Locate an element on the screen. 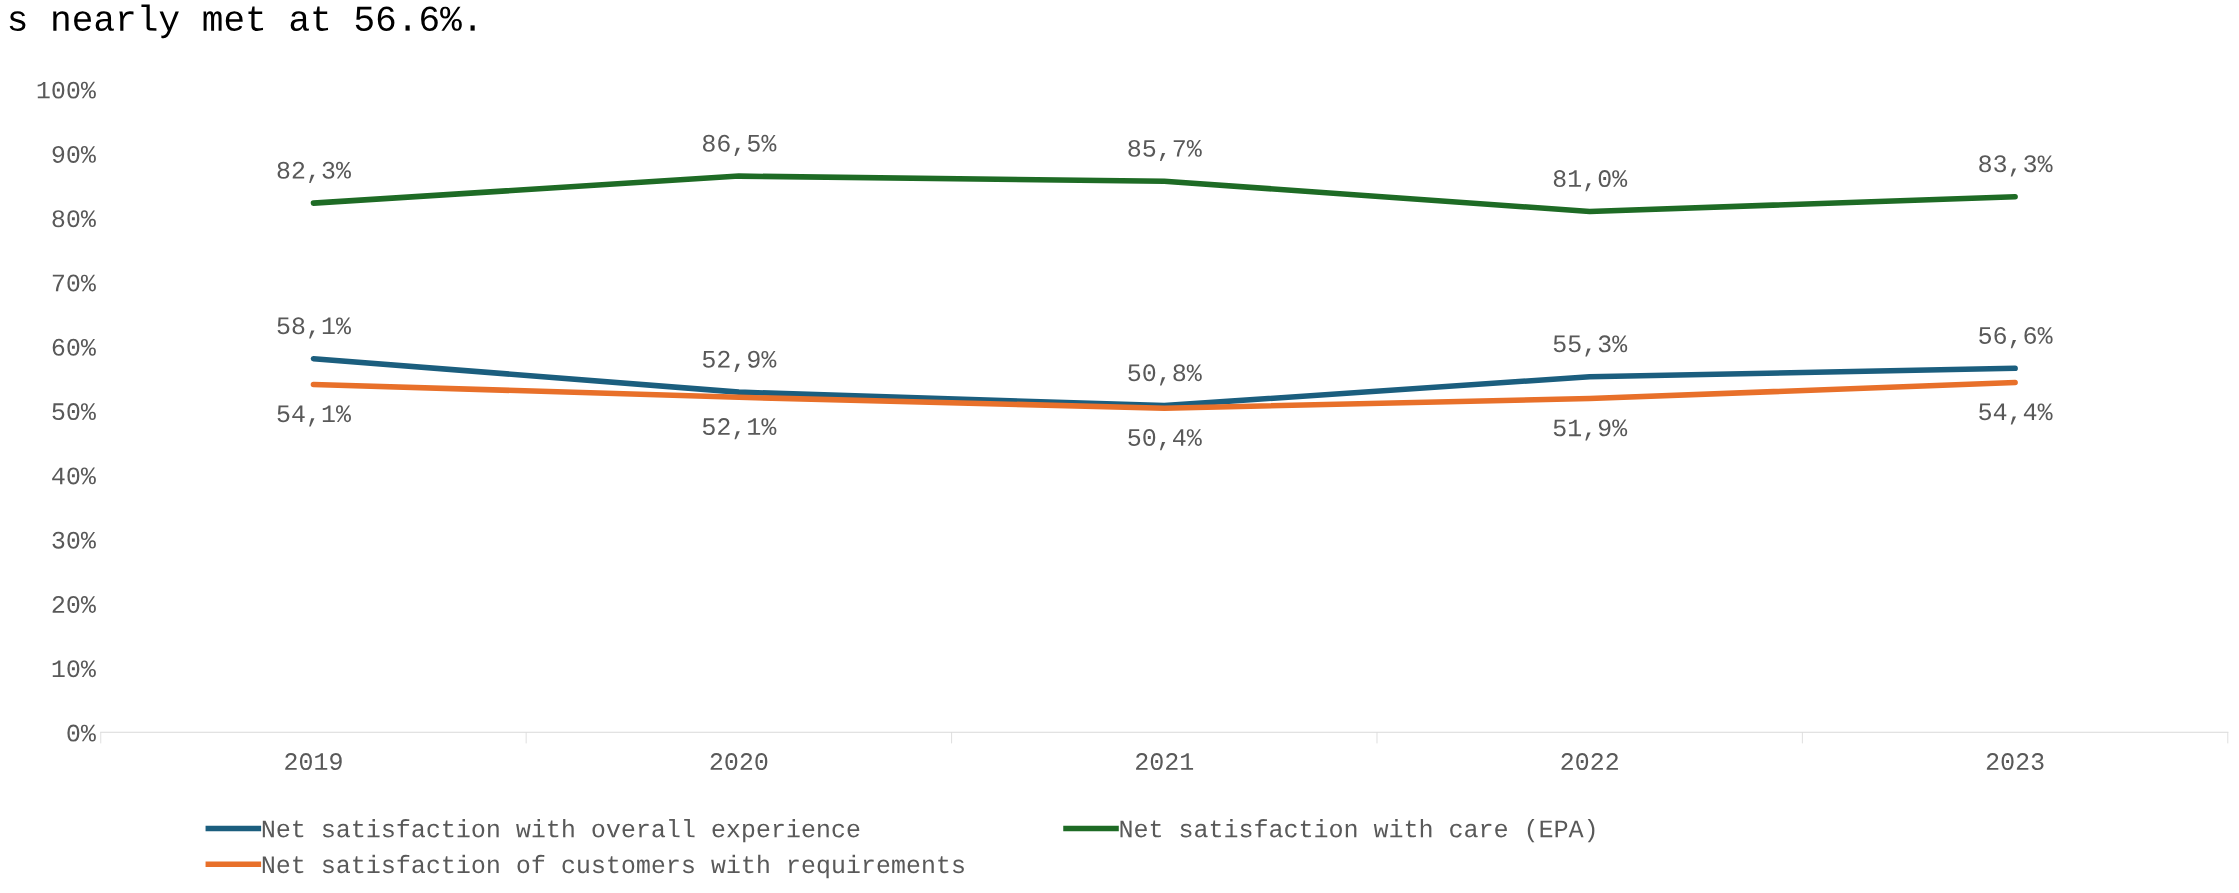 This screenshot has width=2239, height=893. y-tick-label: 50% is located at coordinates (74, 412).